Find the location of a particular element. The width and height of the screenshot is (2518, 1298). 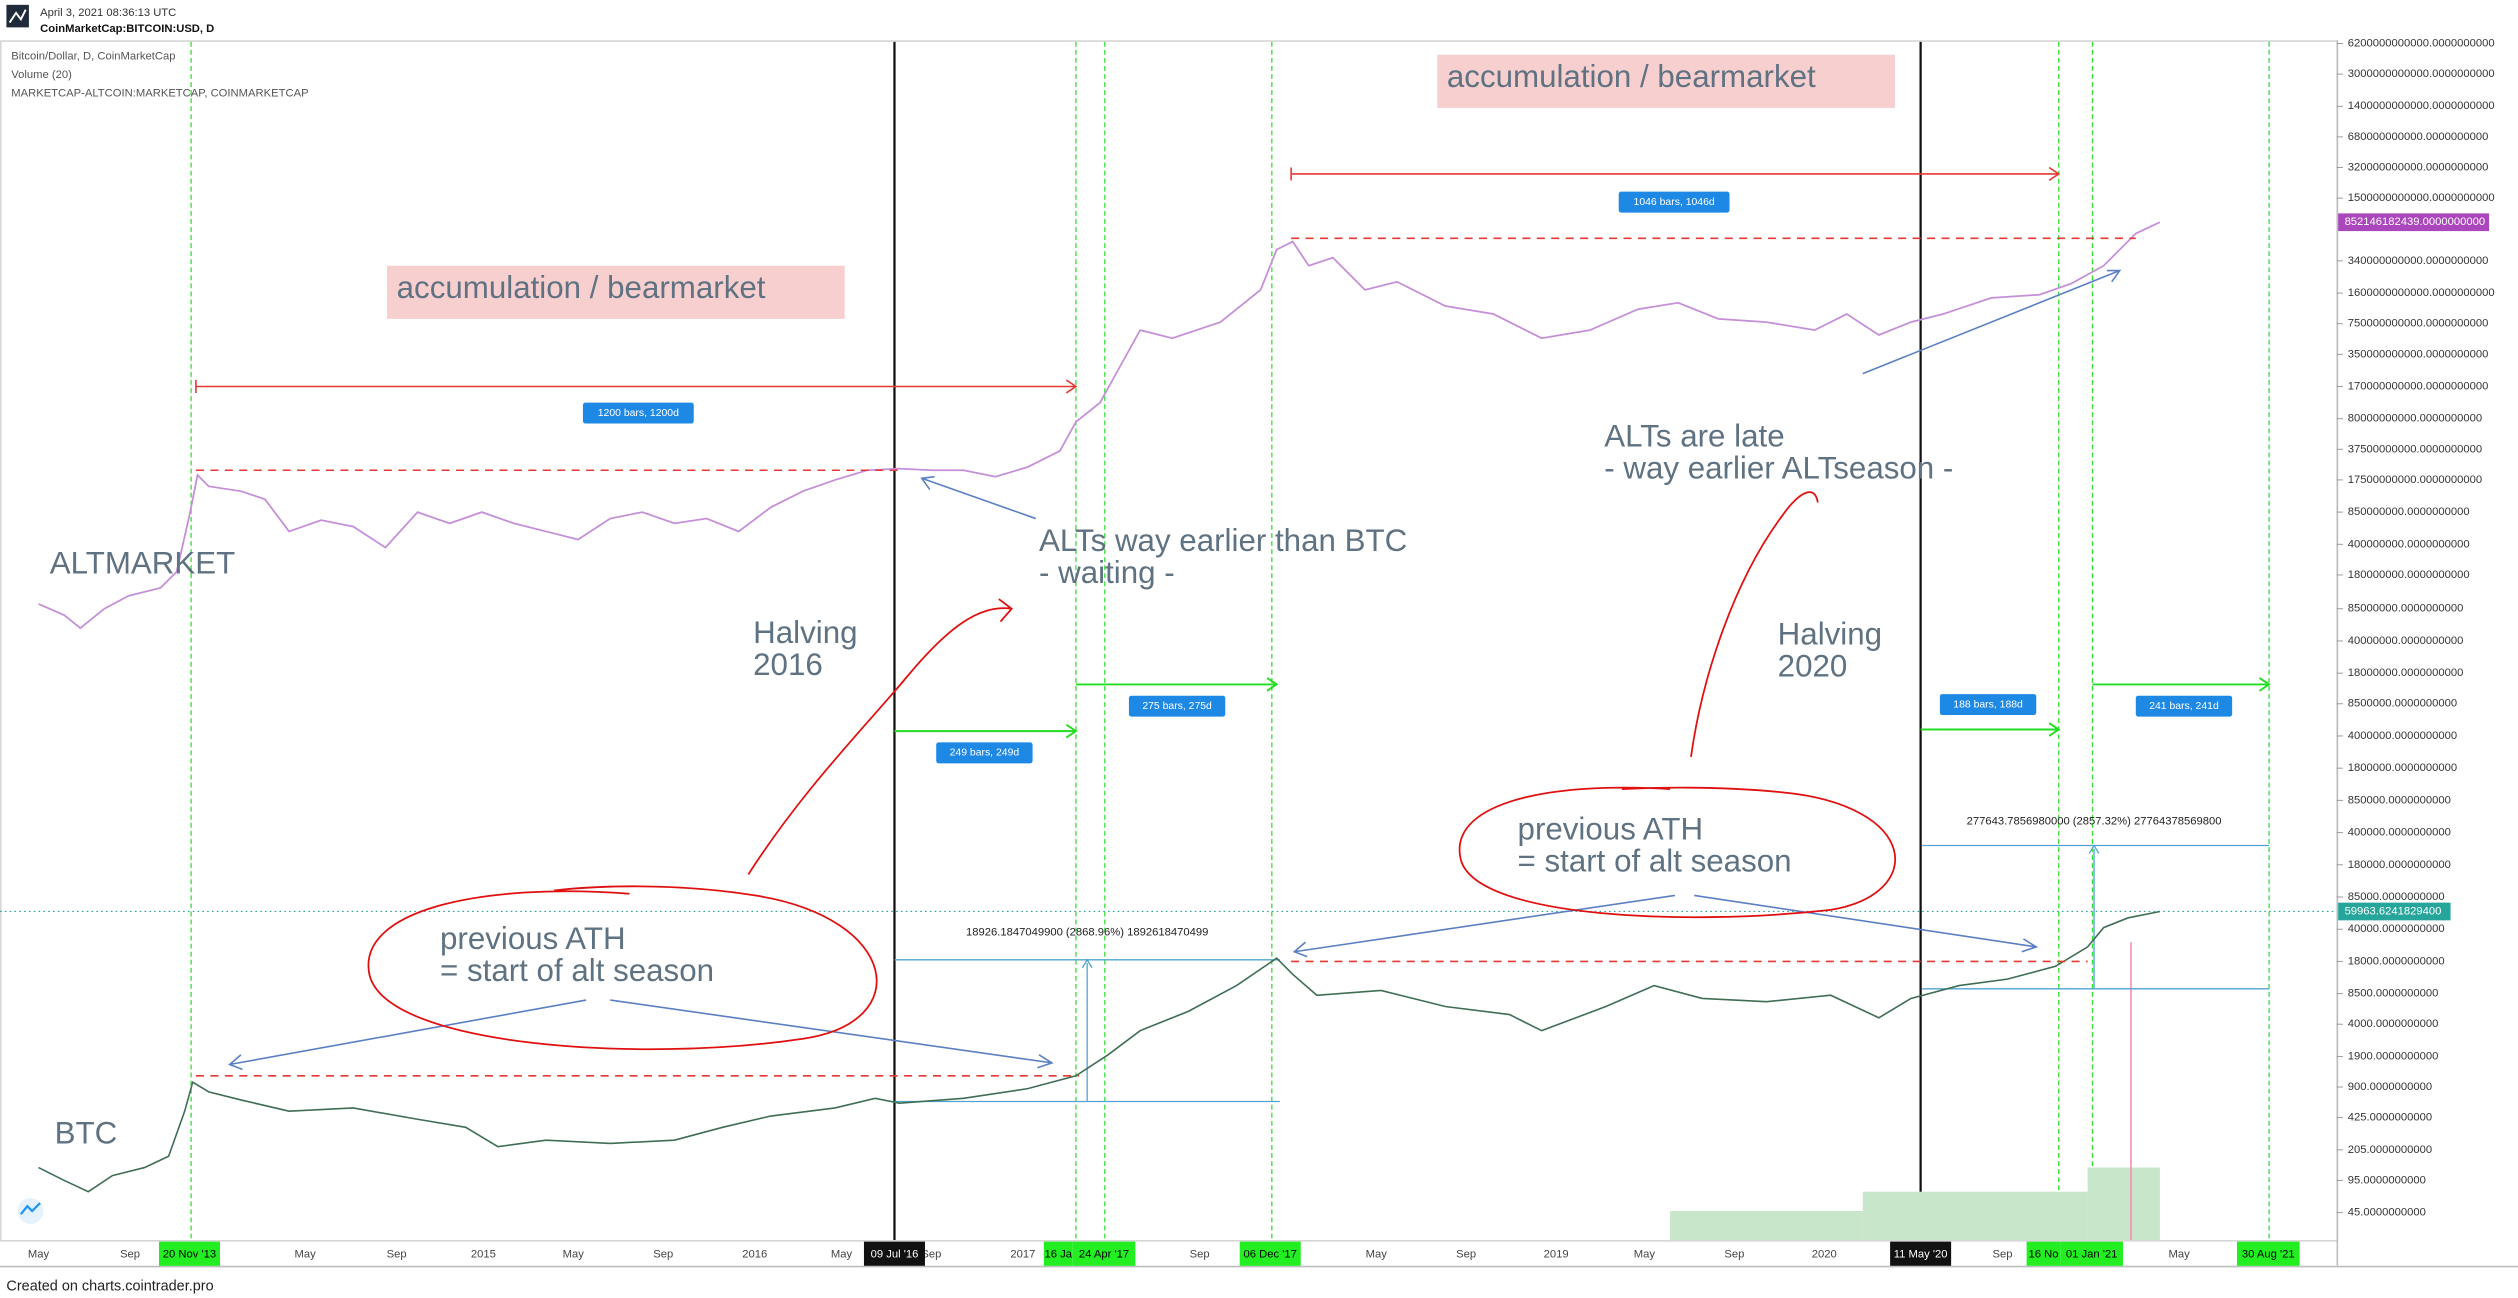

price-axis-label: 1800000.0000000000 is located at coordinates (2402, 768).